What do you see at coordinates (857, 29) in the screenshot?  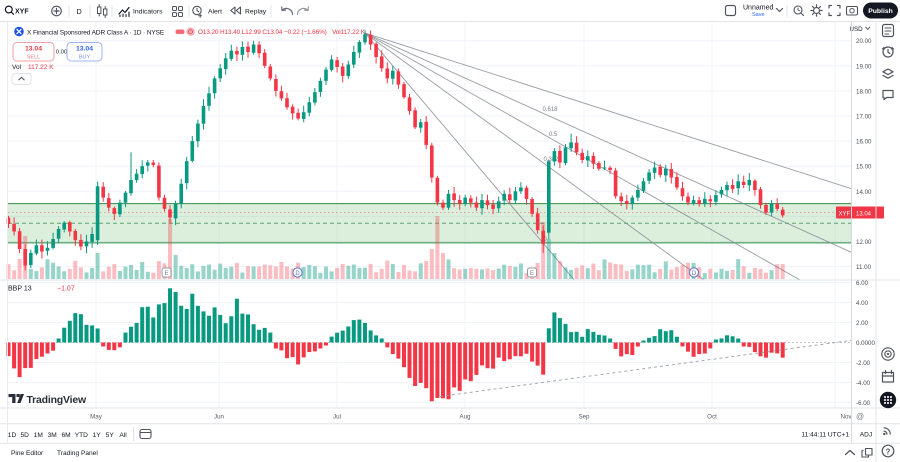 I see `svg-text: USD` at bounding box center [857, 29].